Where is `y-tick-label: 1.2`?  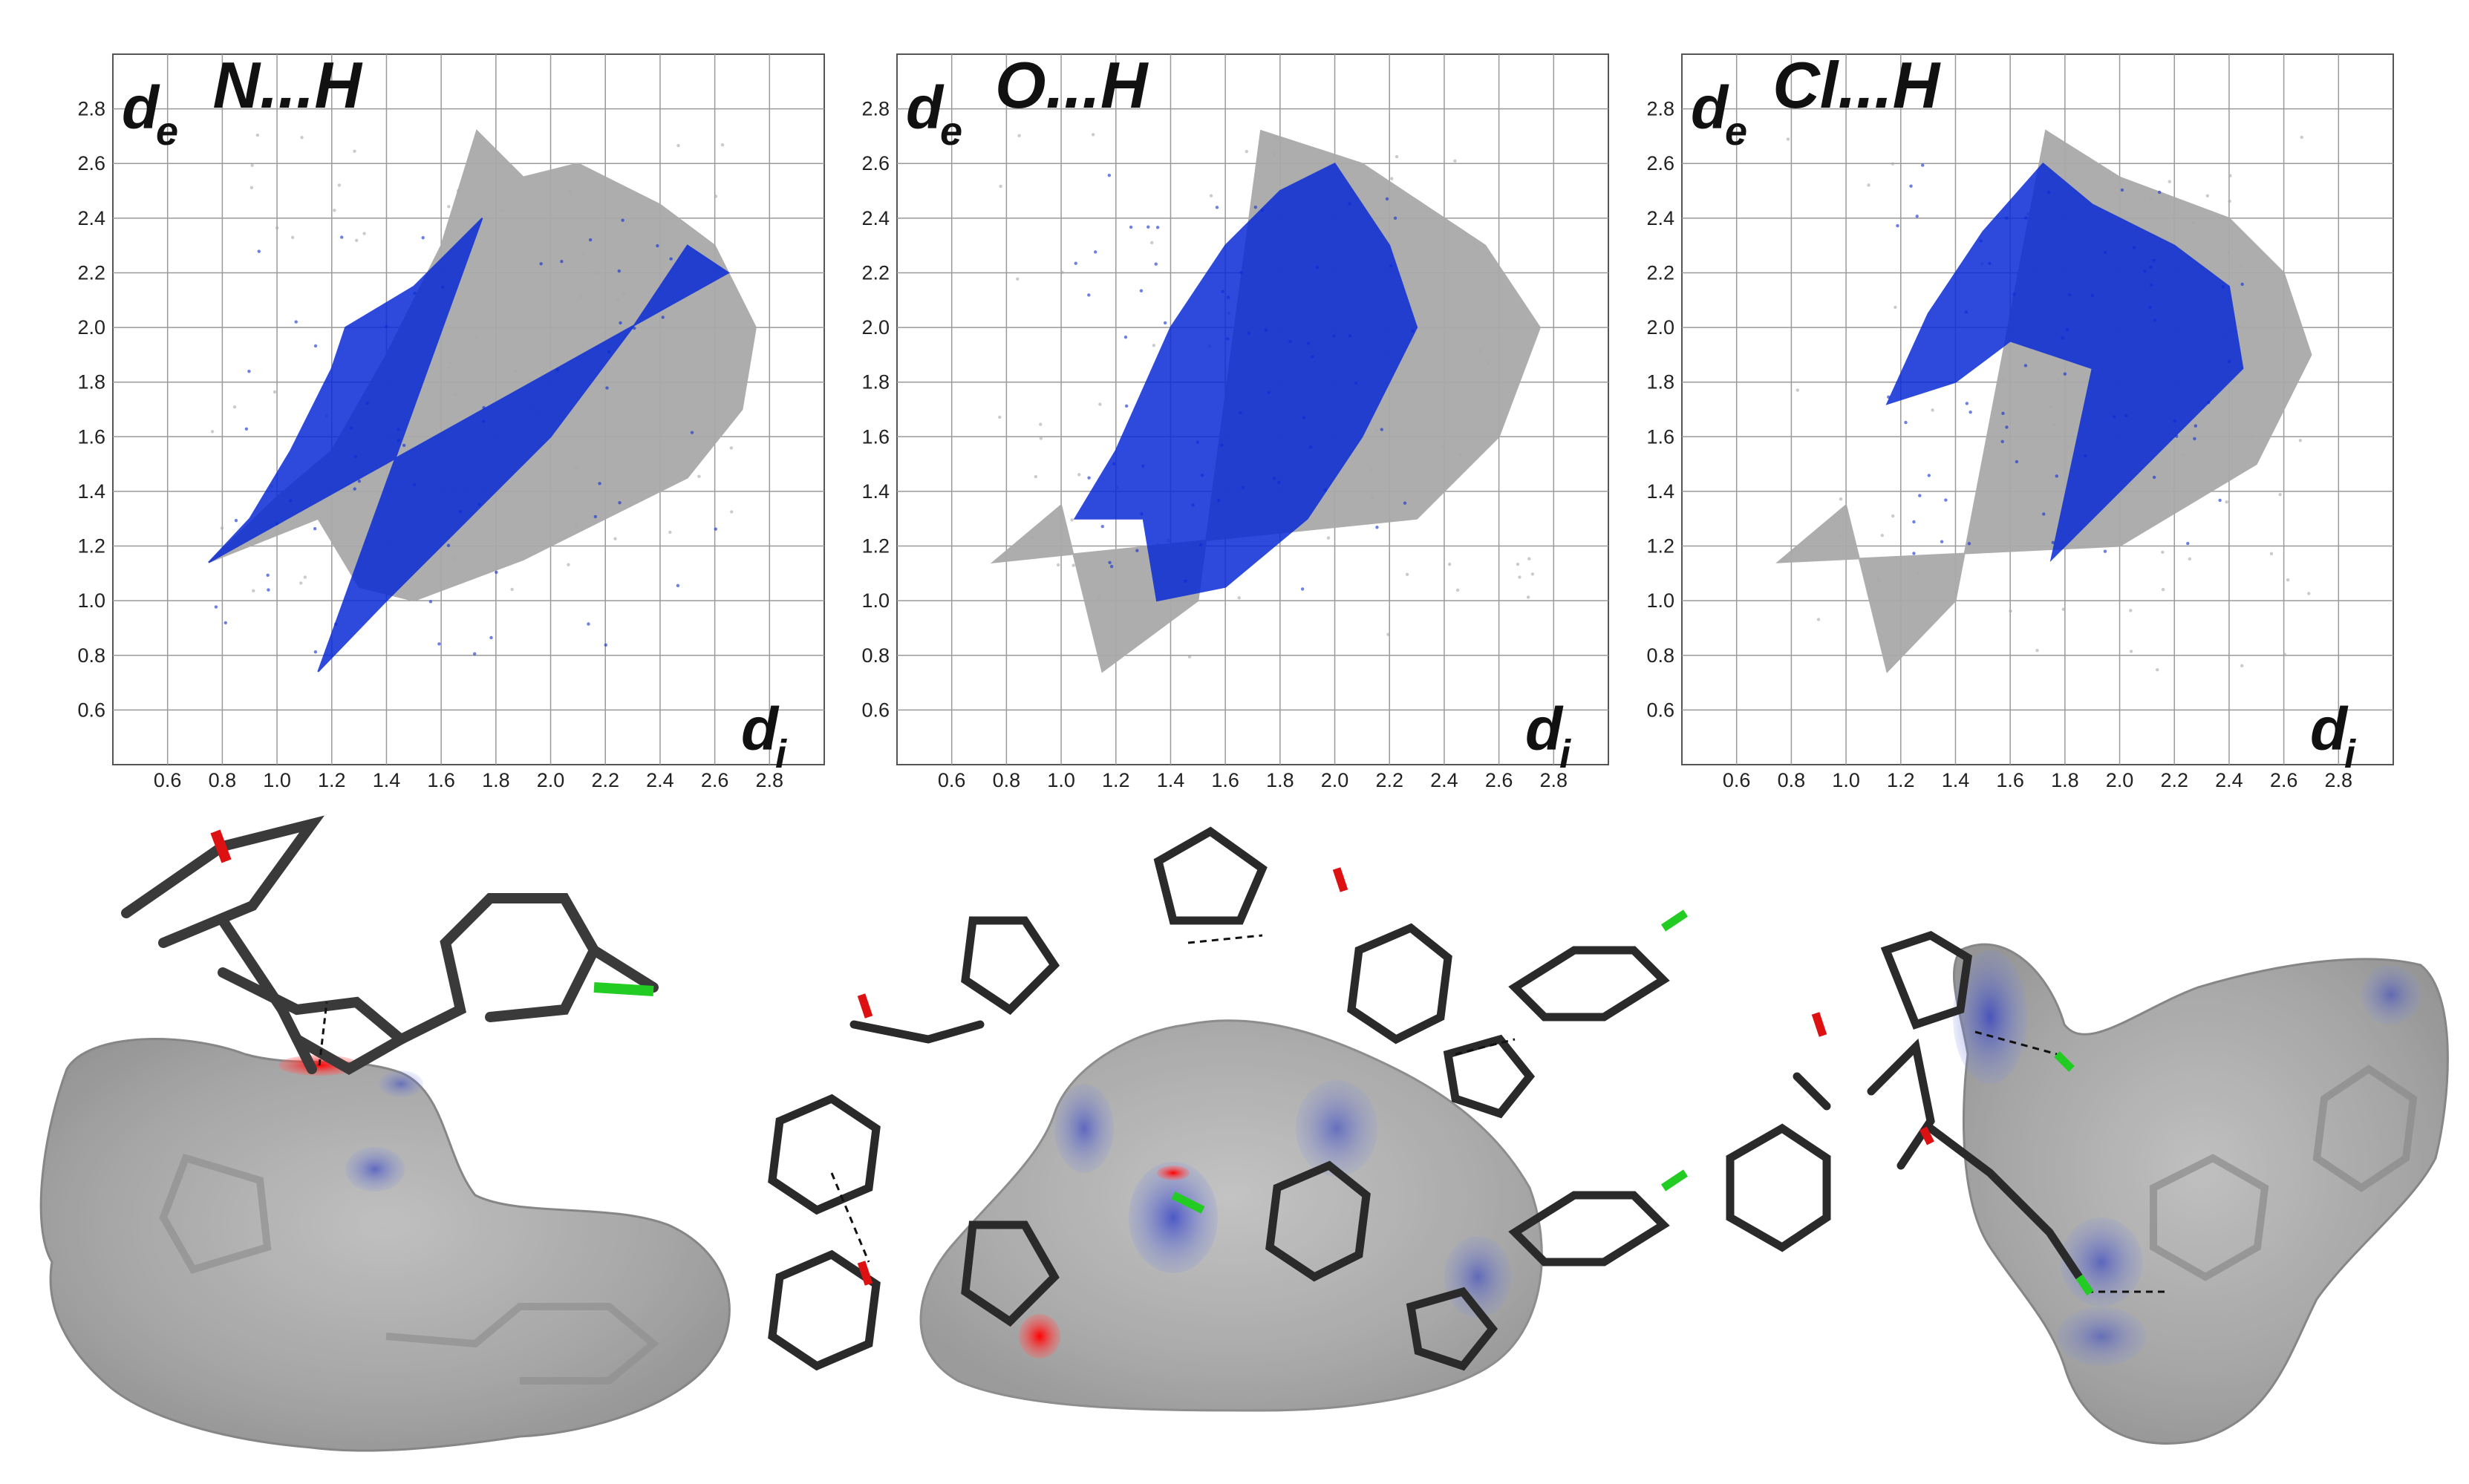 y-tick-label: 1.2 is located at coordinates (1660, 546).